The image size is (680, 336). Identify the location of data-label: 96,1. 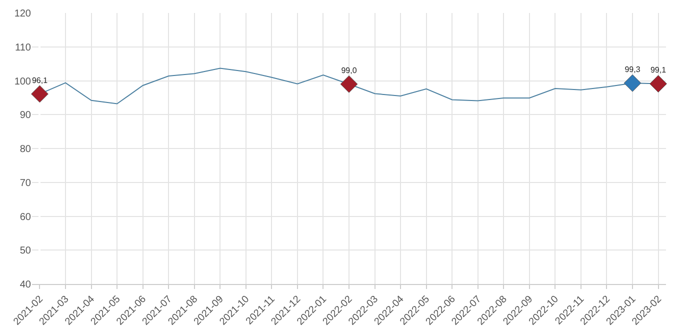
(40, 80).